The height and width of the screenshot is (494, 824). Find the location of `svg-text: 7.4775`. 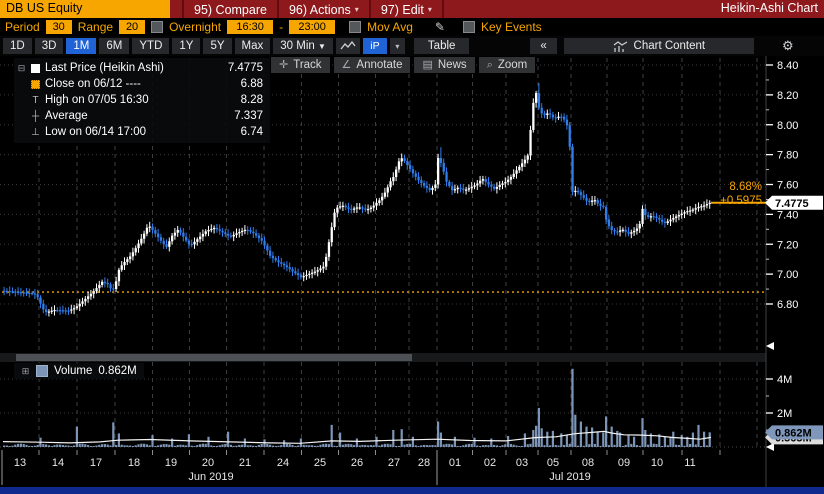

svg-text: 7.4775 is located at coordinates (792, 204).